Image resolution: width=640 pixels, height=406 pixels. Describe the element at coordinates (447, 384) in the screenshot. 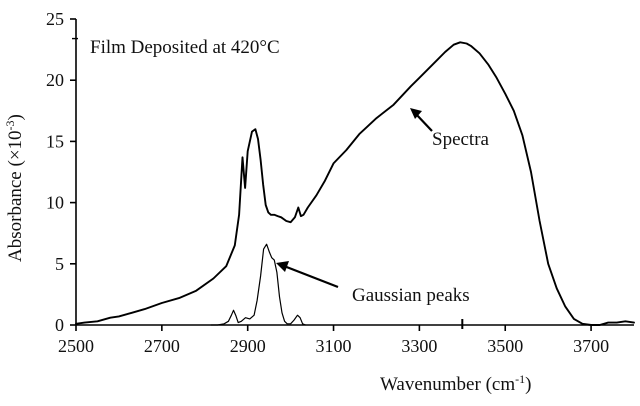

I see `x-axis-title-text: Wavenumber (cm` at that location.